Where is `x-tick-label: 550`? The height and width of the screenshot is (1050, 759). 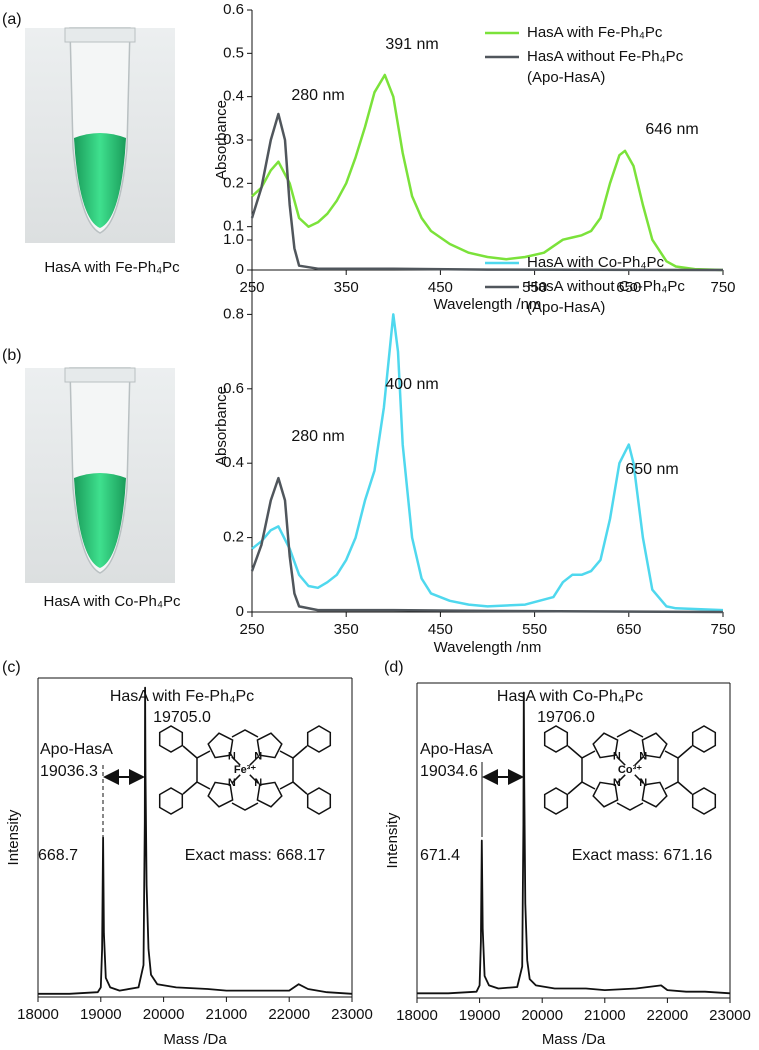
x-tick-label: 550 is located at coordinates (534, 629).